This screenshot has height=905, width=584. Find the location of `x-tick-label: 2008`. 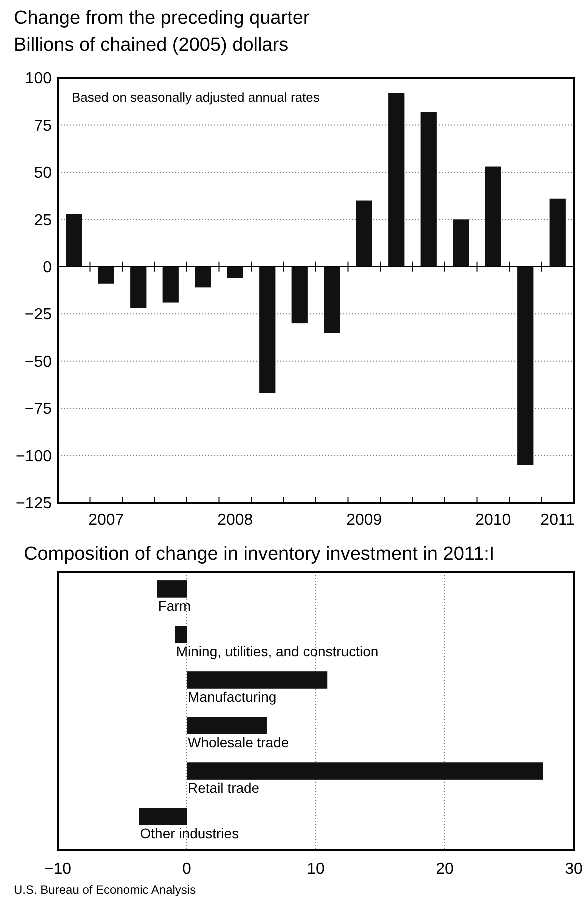

x-tick-label: 2008 is located at coordinates (236, 520).